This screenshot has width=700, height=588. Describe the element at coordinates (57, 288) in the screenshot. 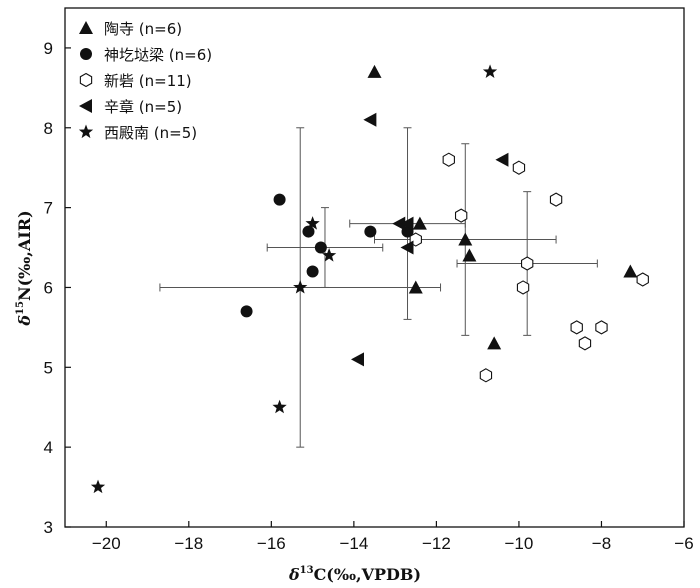

I see `y-axis: 3 4 5 6 7 8 9` at that location.